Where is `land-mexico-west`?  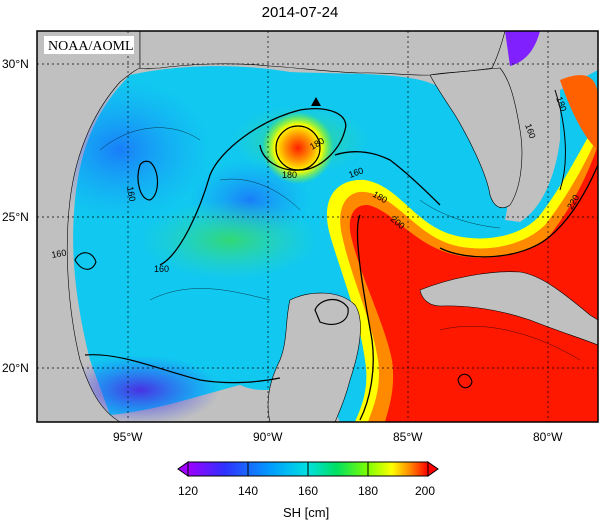
land-mexico-west is located at coordinates (89, 226).